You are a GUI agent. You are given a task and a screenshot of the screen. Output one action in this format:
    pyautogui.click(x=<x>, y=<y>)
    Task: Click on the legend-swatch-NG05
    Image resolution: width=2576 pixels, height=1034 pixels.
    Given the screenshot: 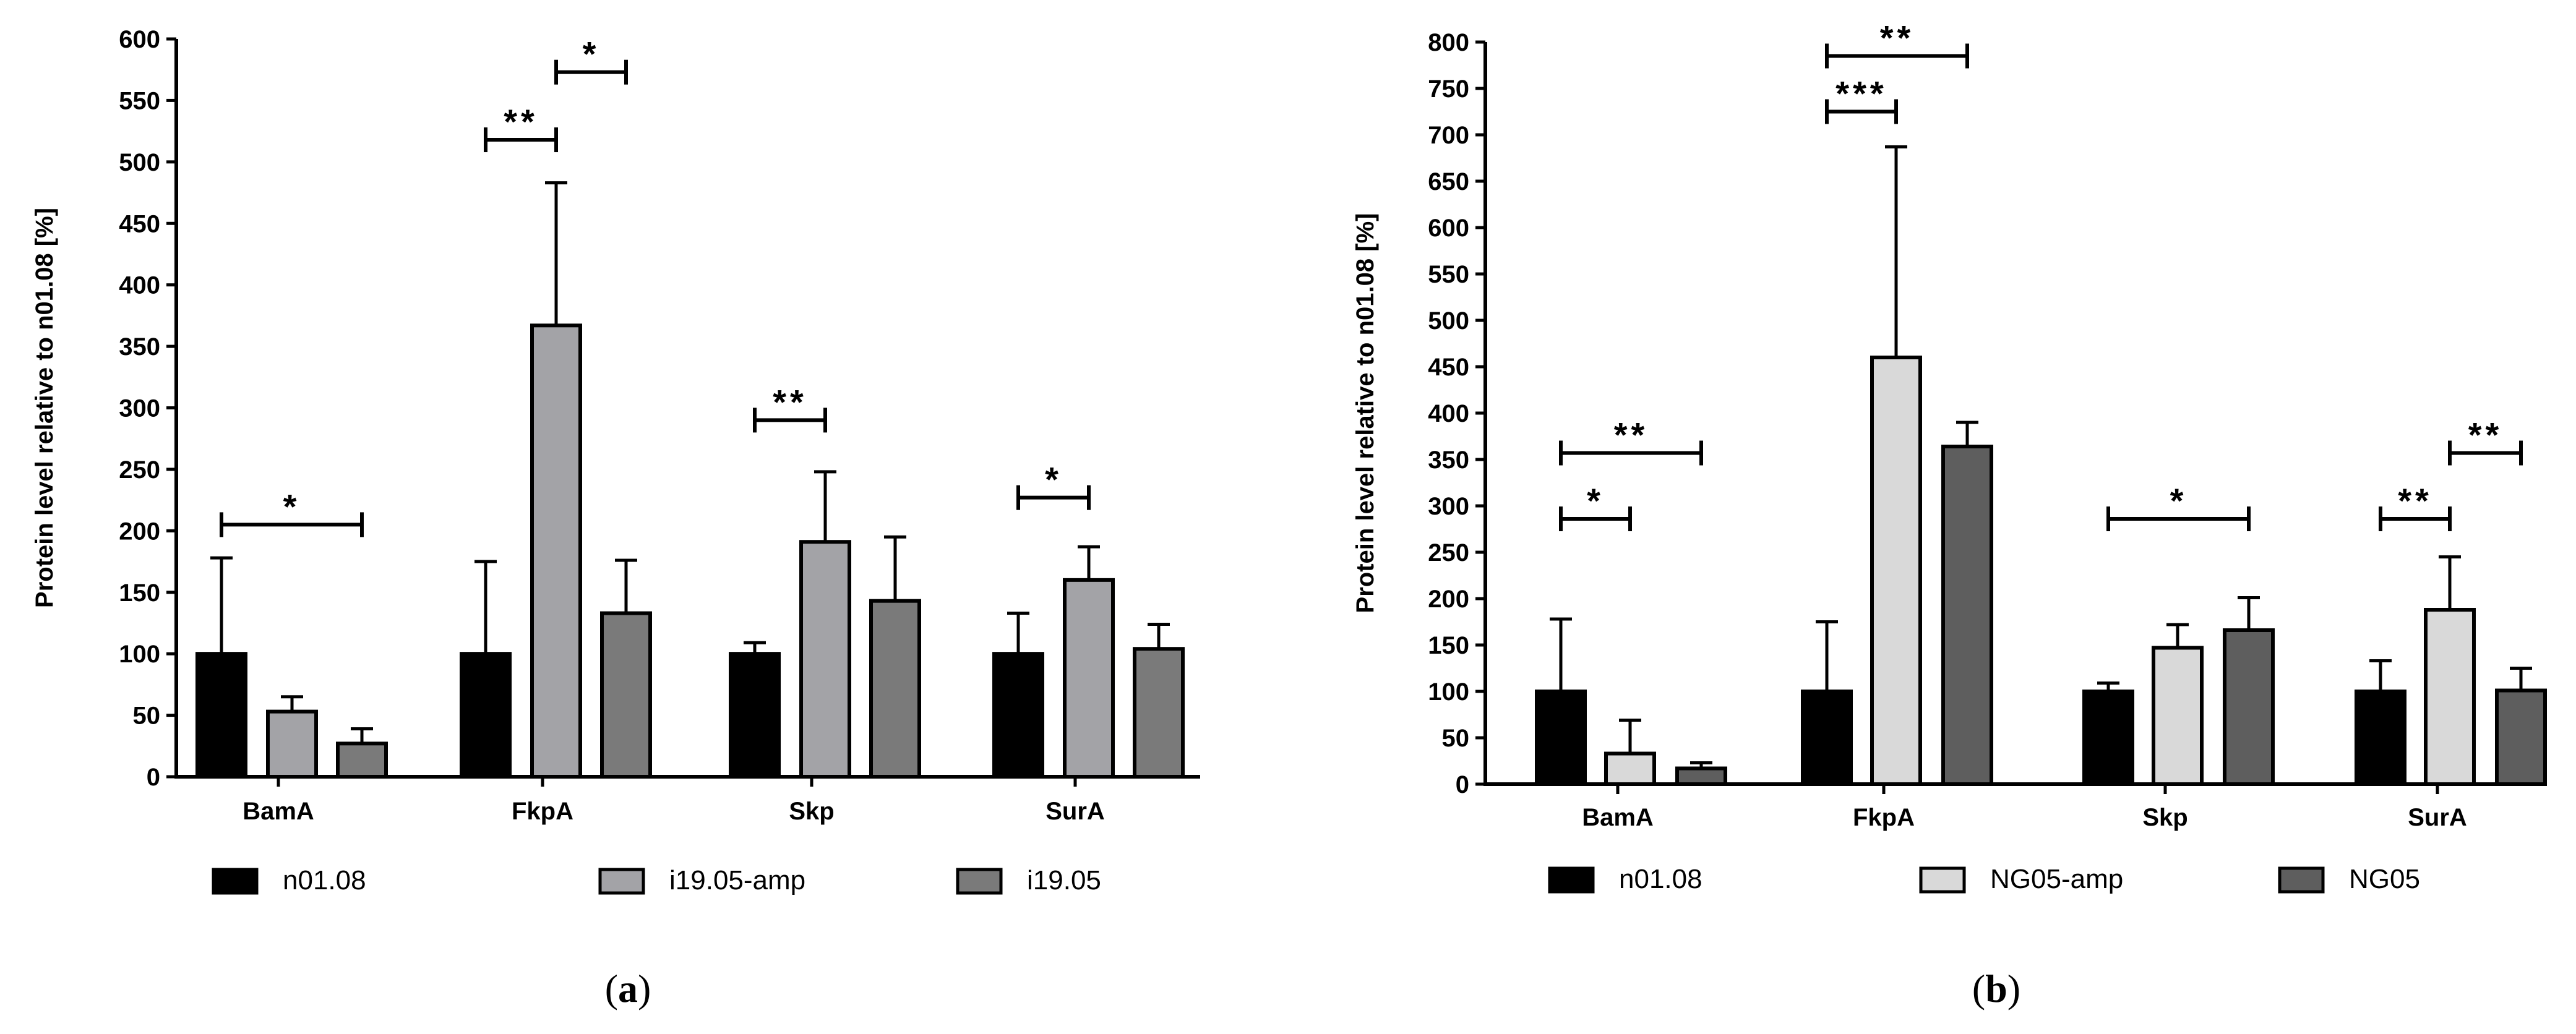 What is the action you would take?
    pyautogui.click(x=2301, y=880)
    